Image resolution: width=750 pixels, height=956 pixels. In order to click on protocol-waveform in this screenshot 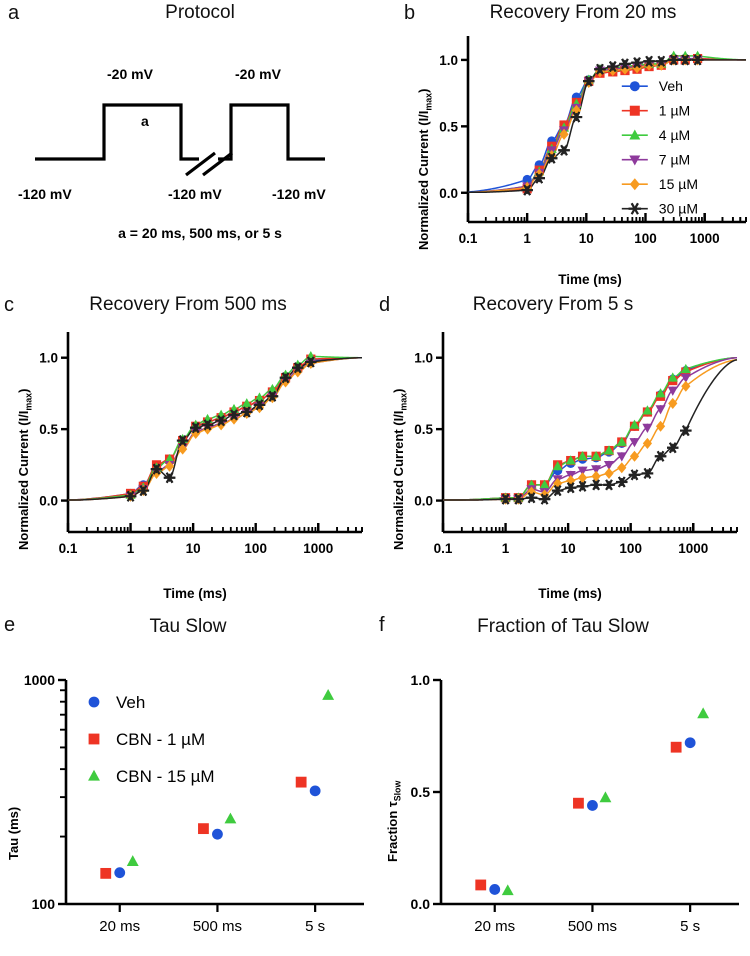, I will do `click(180, 140)`.